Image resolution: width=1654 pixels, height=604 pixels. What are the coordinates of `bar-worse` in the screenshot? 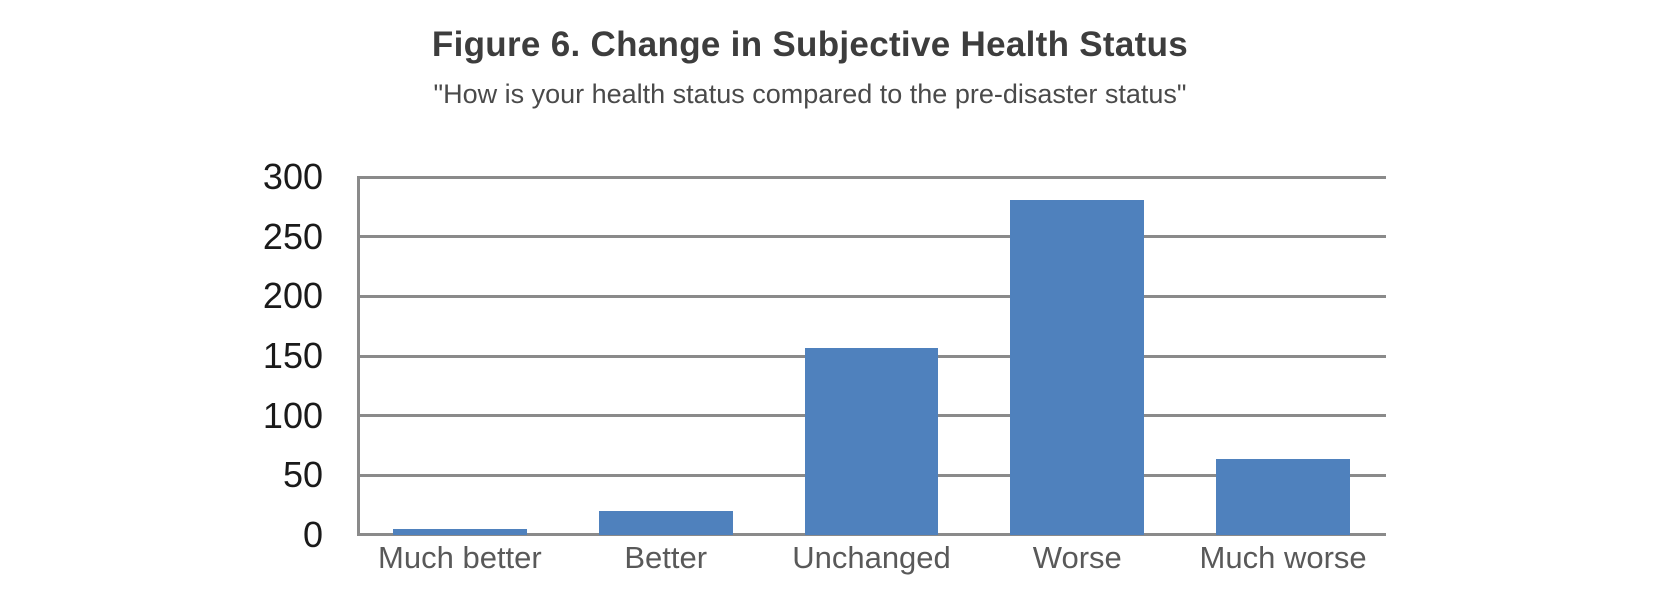 It's located at (1077, 367).